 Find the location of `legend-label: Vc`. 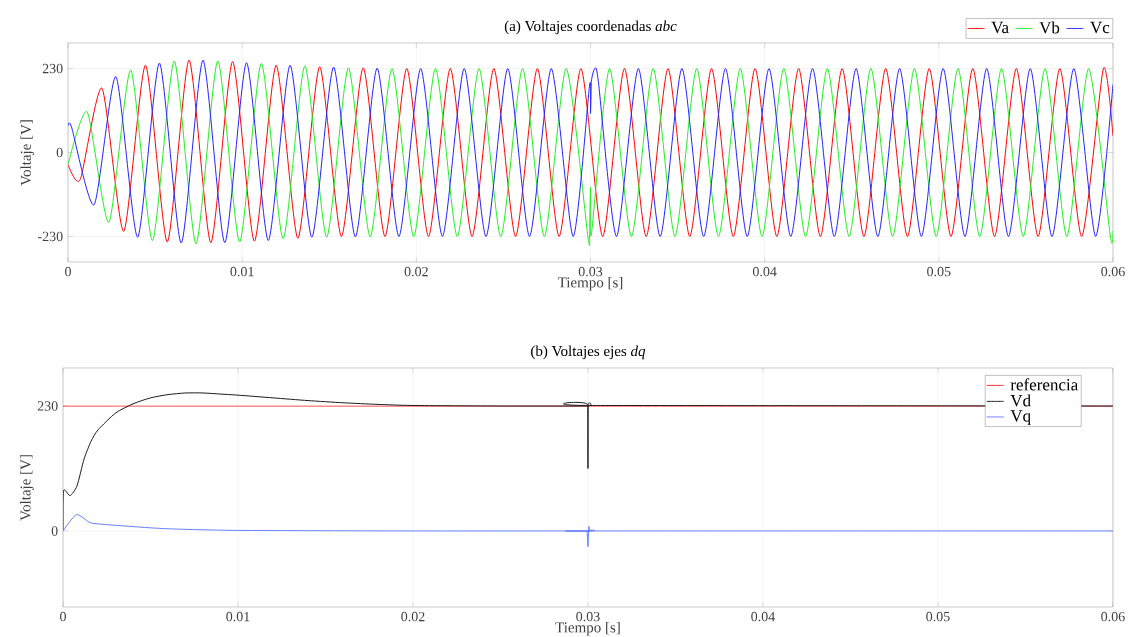

legend-label: Vc is located at coordinates (1100, 27).